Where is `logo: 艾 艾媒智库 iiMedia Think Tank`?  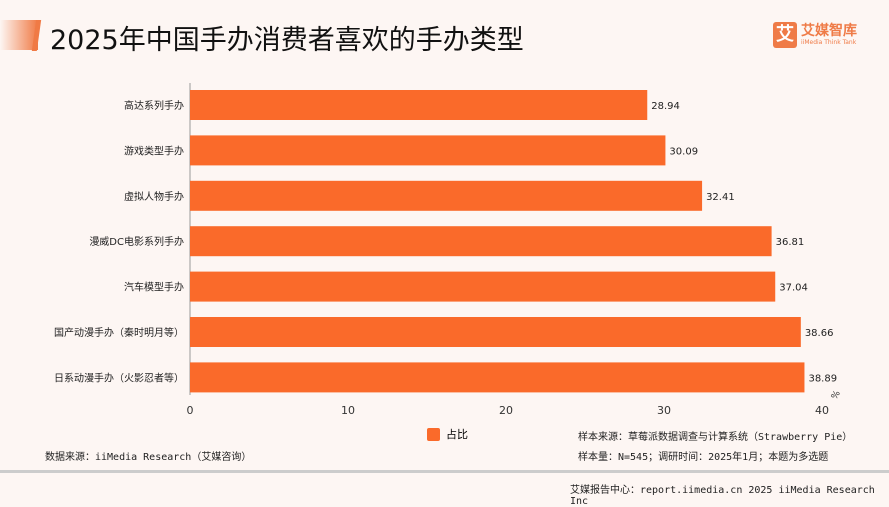
logo: 艾 艾媒智库 iiMedia Think Tank is located at coordinates (815, 35).